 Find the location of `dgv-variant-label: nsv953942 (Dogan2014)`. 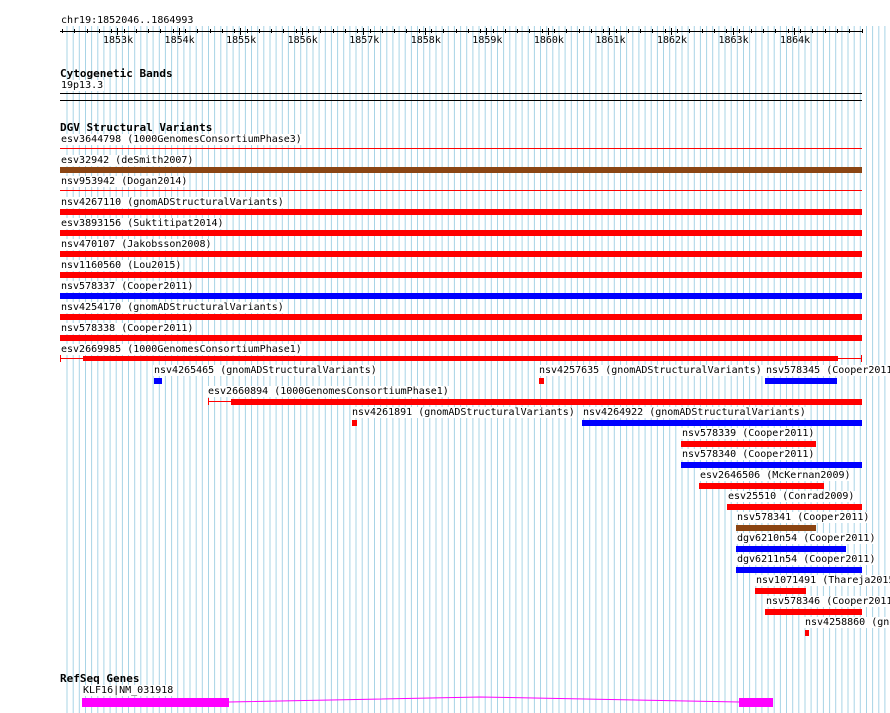

dgv-variant-label: nsv953942 (Dogan2014) is located at coordinates (124, 181).